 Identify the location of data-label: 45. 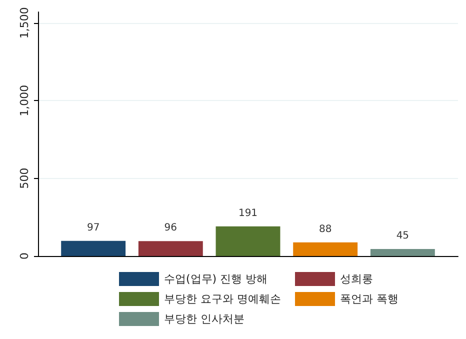
(403, 236).